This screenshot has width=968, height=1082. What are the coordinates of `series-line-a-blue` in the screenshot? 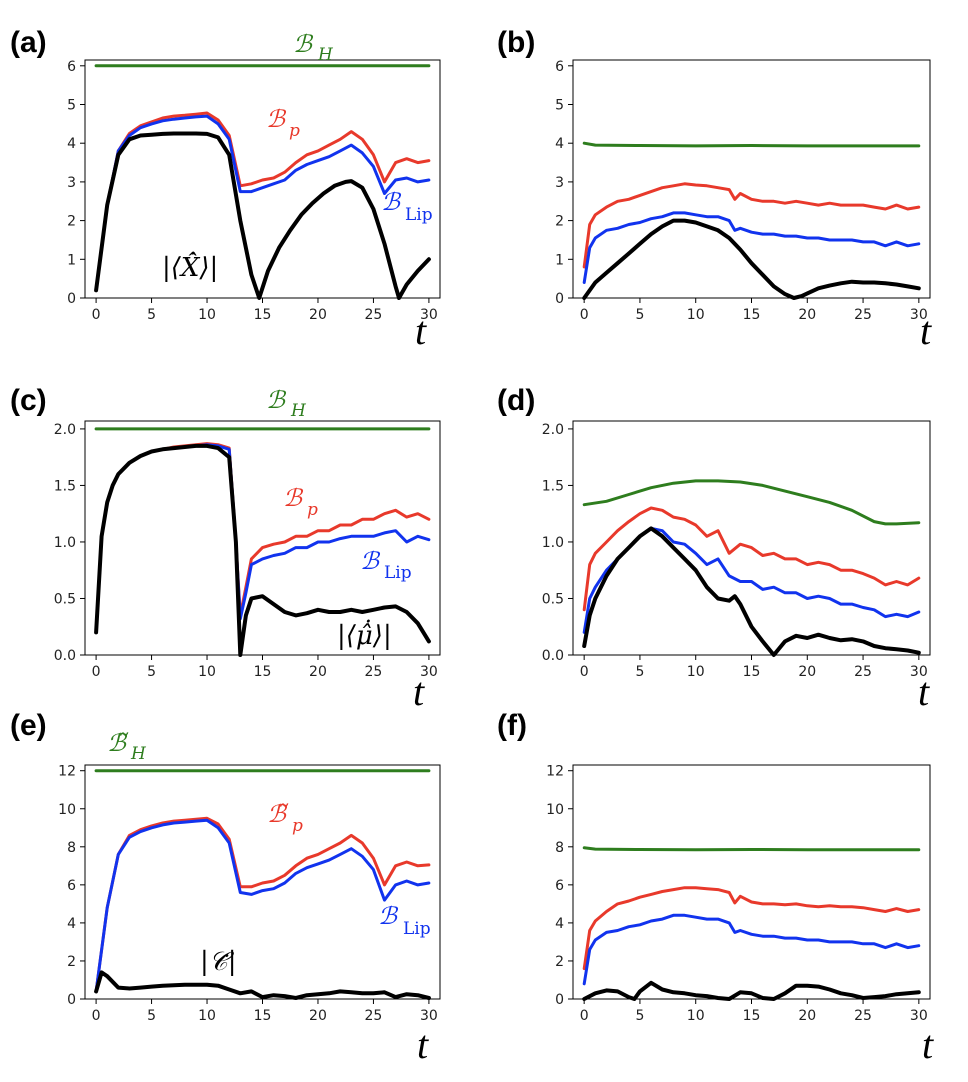 It's located at (262, 203).